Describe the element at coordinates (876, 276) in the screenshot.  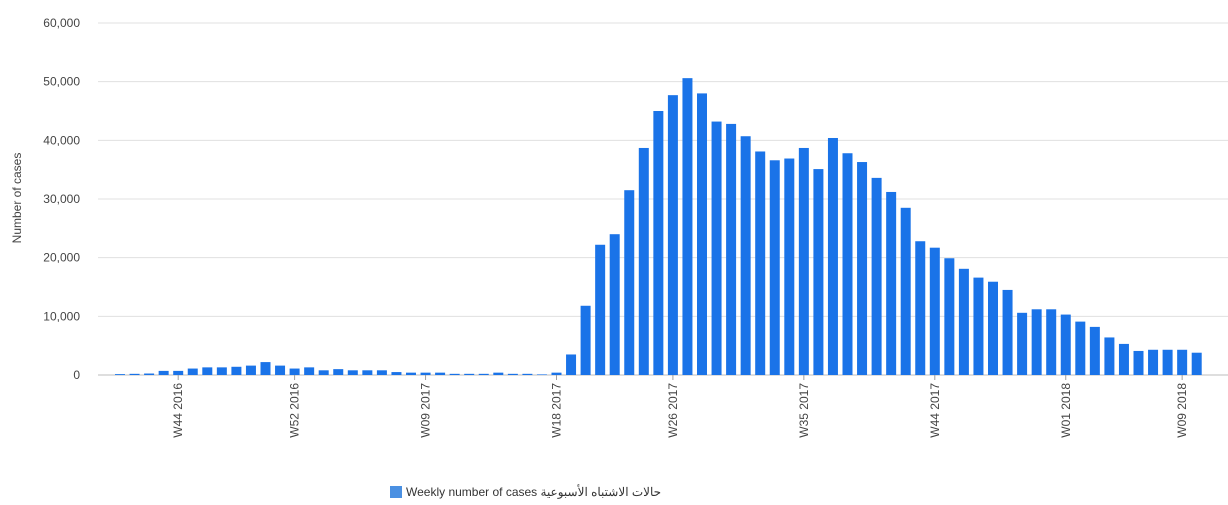
I see `bar: W40 2017: 33600` at that location.